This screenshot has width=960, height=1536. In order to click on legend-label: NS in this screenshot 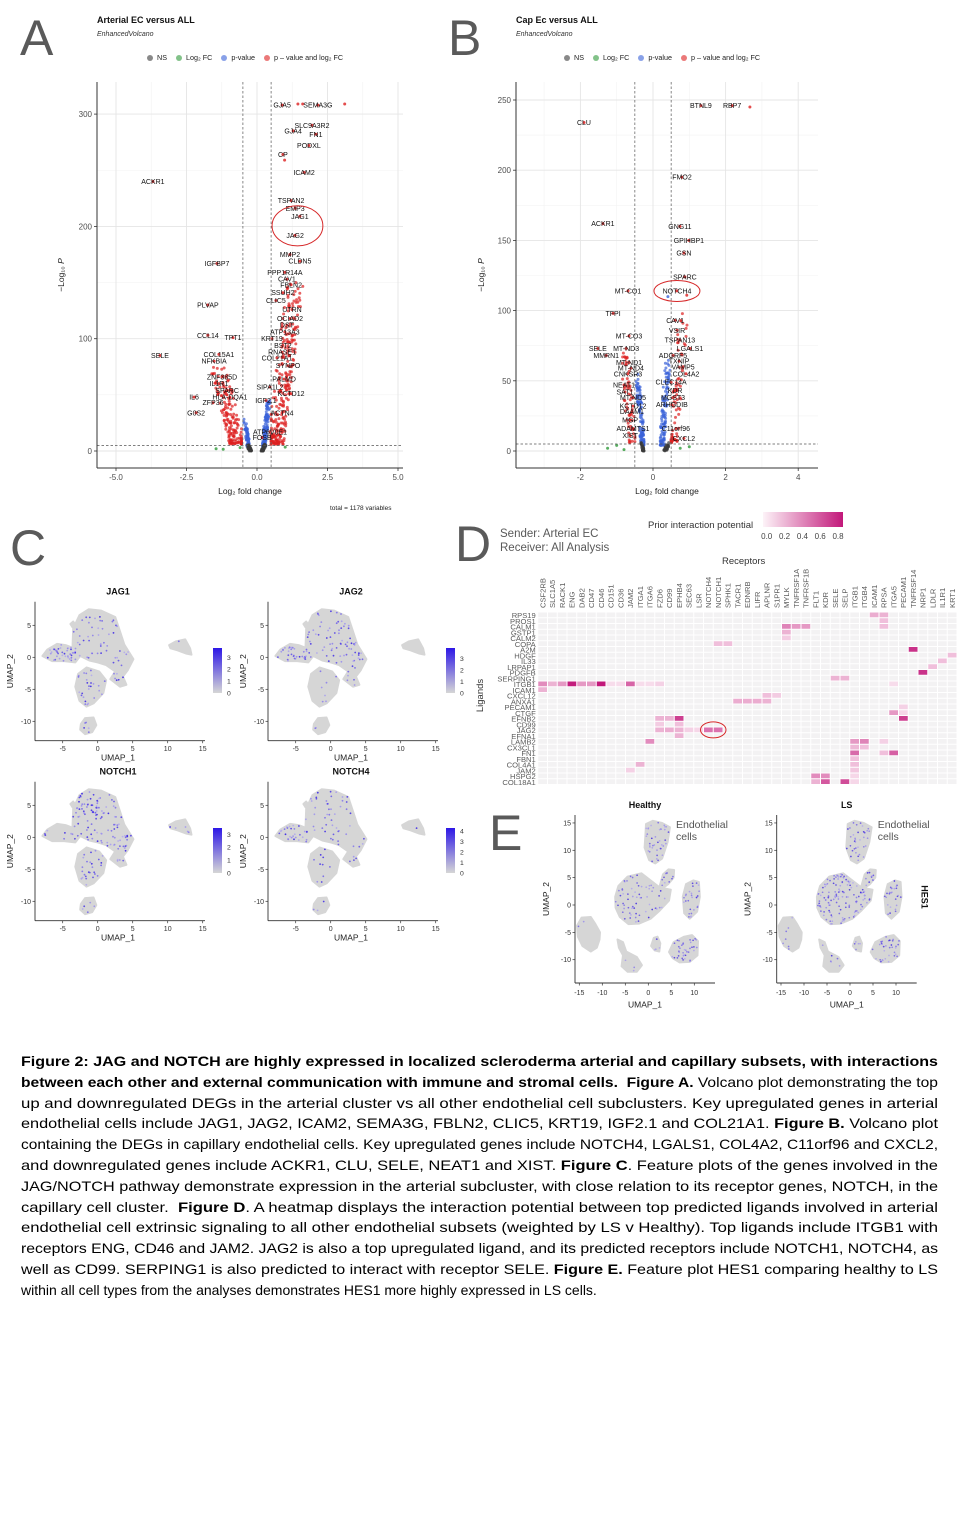, I will do `click(579, 57)`.